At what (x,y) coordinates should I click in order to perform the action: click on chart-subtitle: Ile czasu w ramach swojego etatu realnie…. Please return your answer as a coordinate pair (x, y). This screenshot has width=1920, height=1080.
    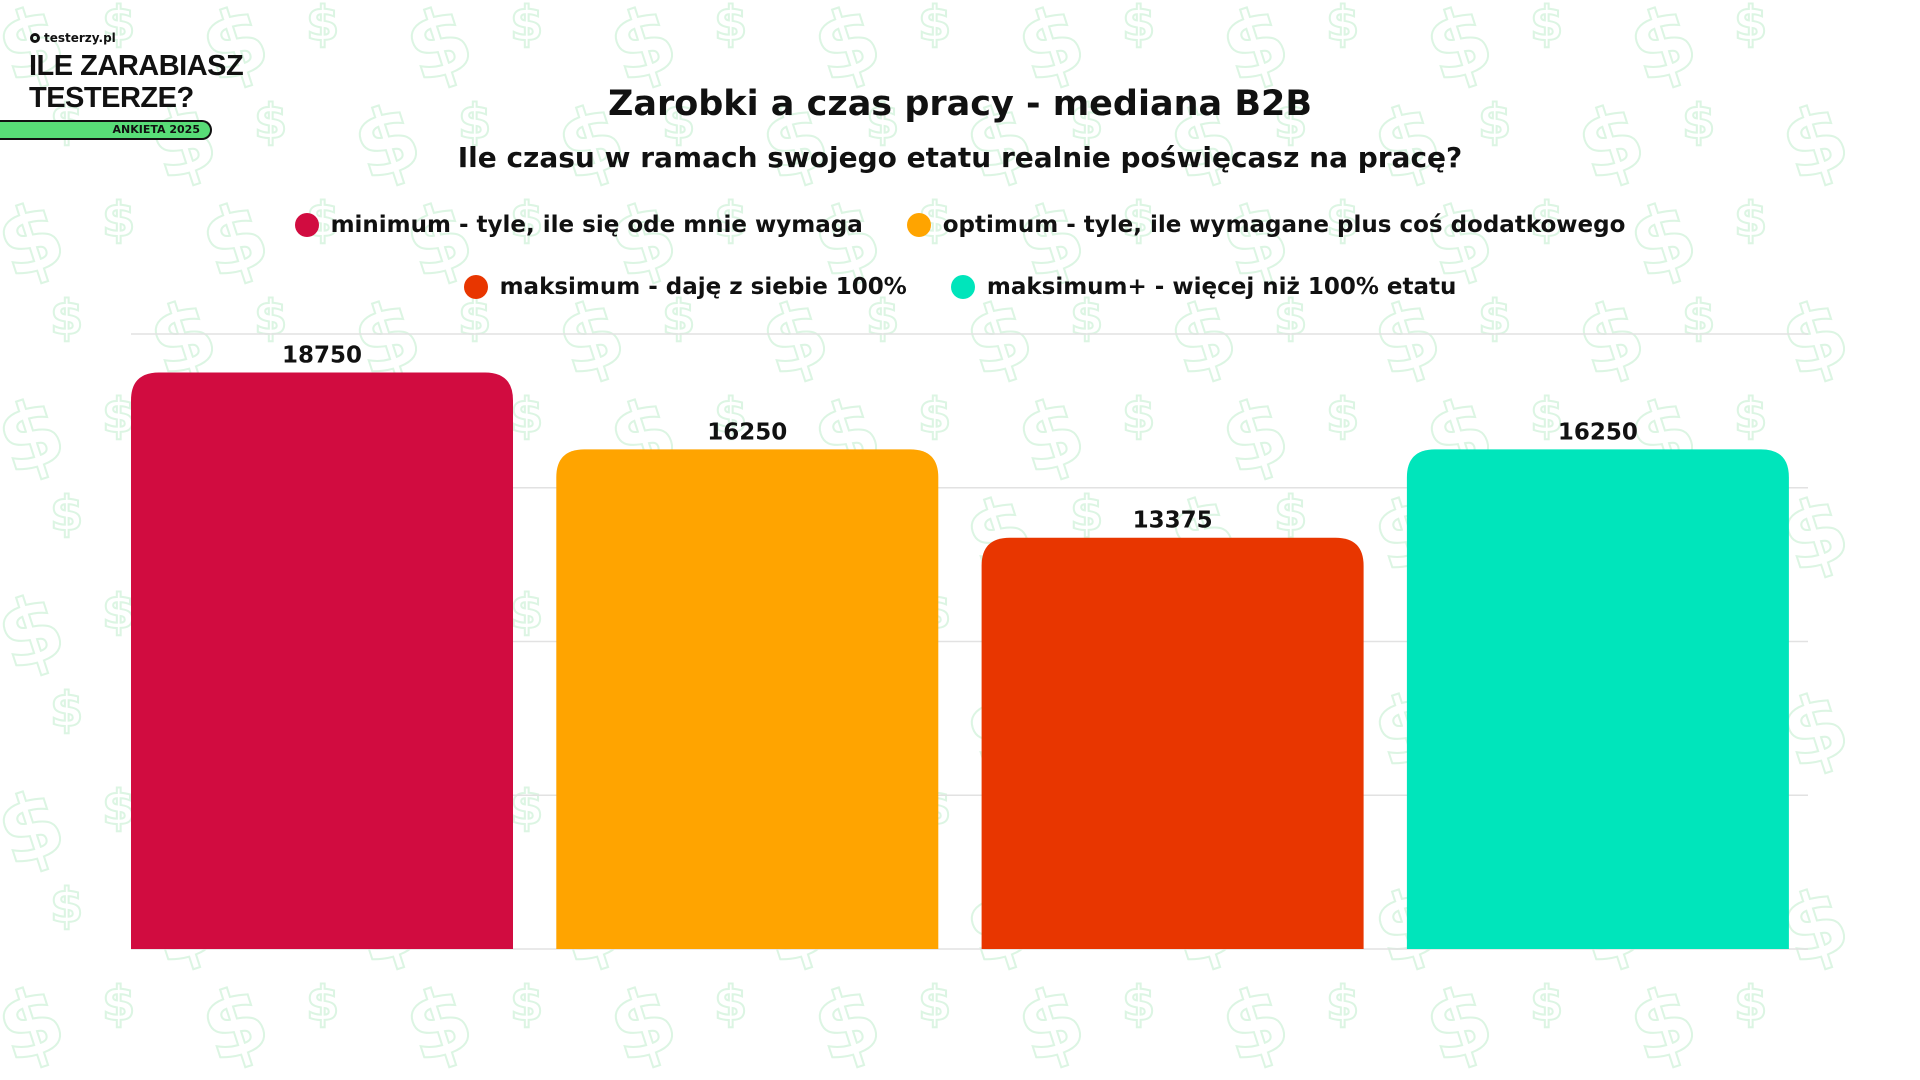
    Looking at the image, I should click on (960, 157).